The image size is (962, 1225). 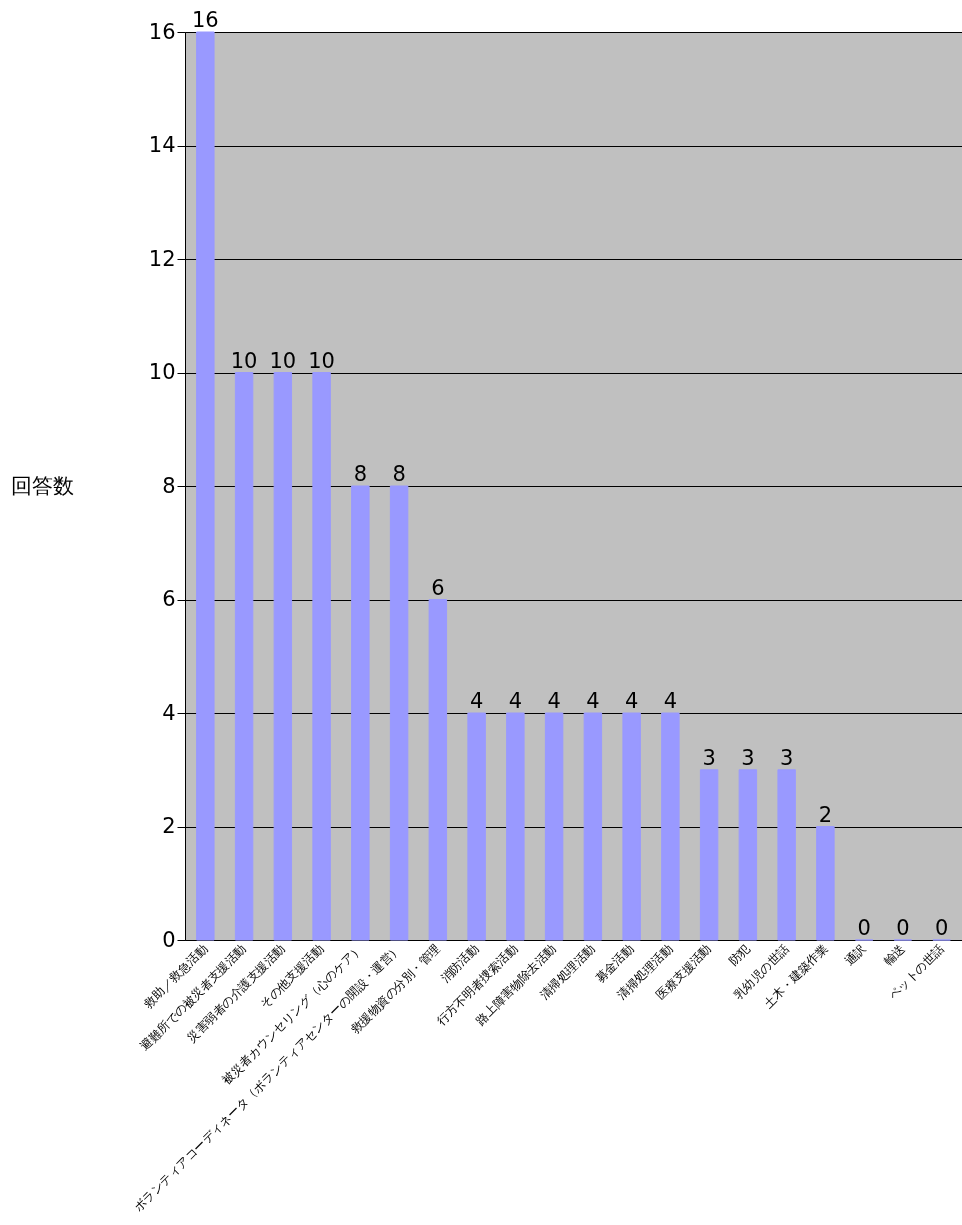 I want to click on y-tick-label: 16, so click(x=162, y=31).